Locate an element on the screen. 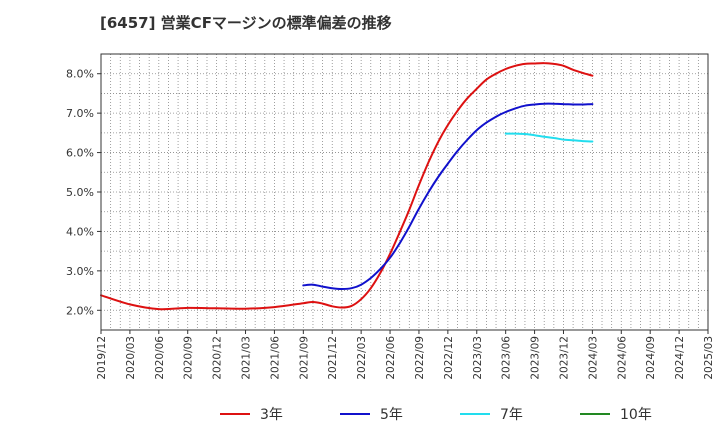 Image resolution: width=720 pixels, height=440 pixels. legend-label-3y: 3年 is located at coordinates (271, 415).